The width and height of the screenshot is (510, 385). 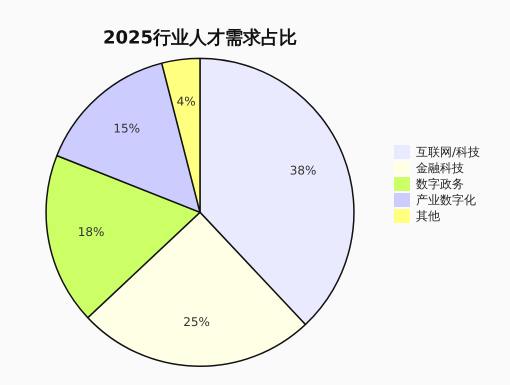 I want to click on slice-label: 互联网/科技, so click(x=448, y=152).